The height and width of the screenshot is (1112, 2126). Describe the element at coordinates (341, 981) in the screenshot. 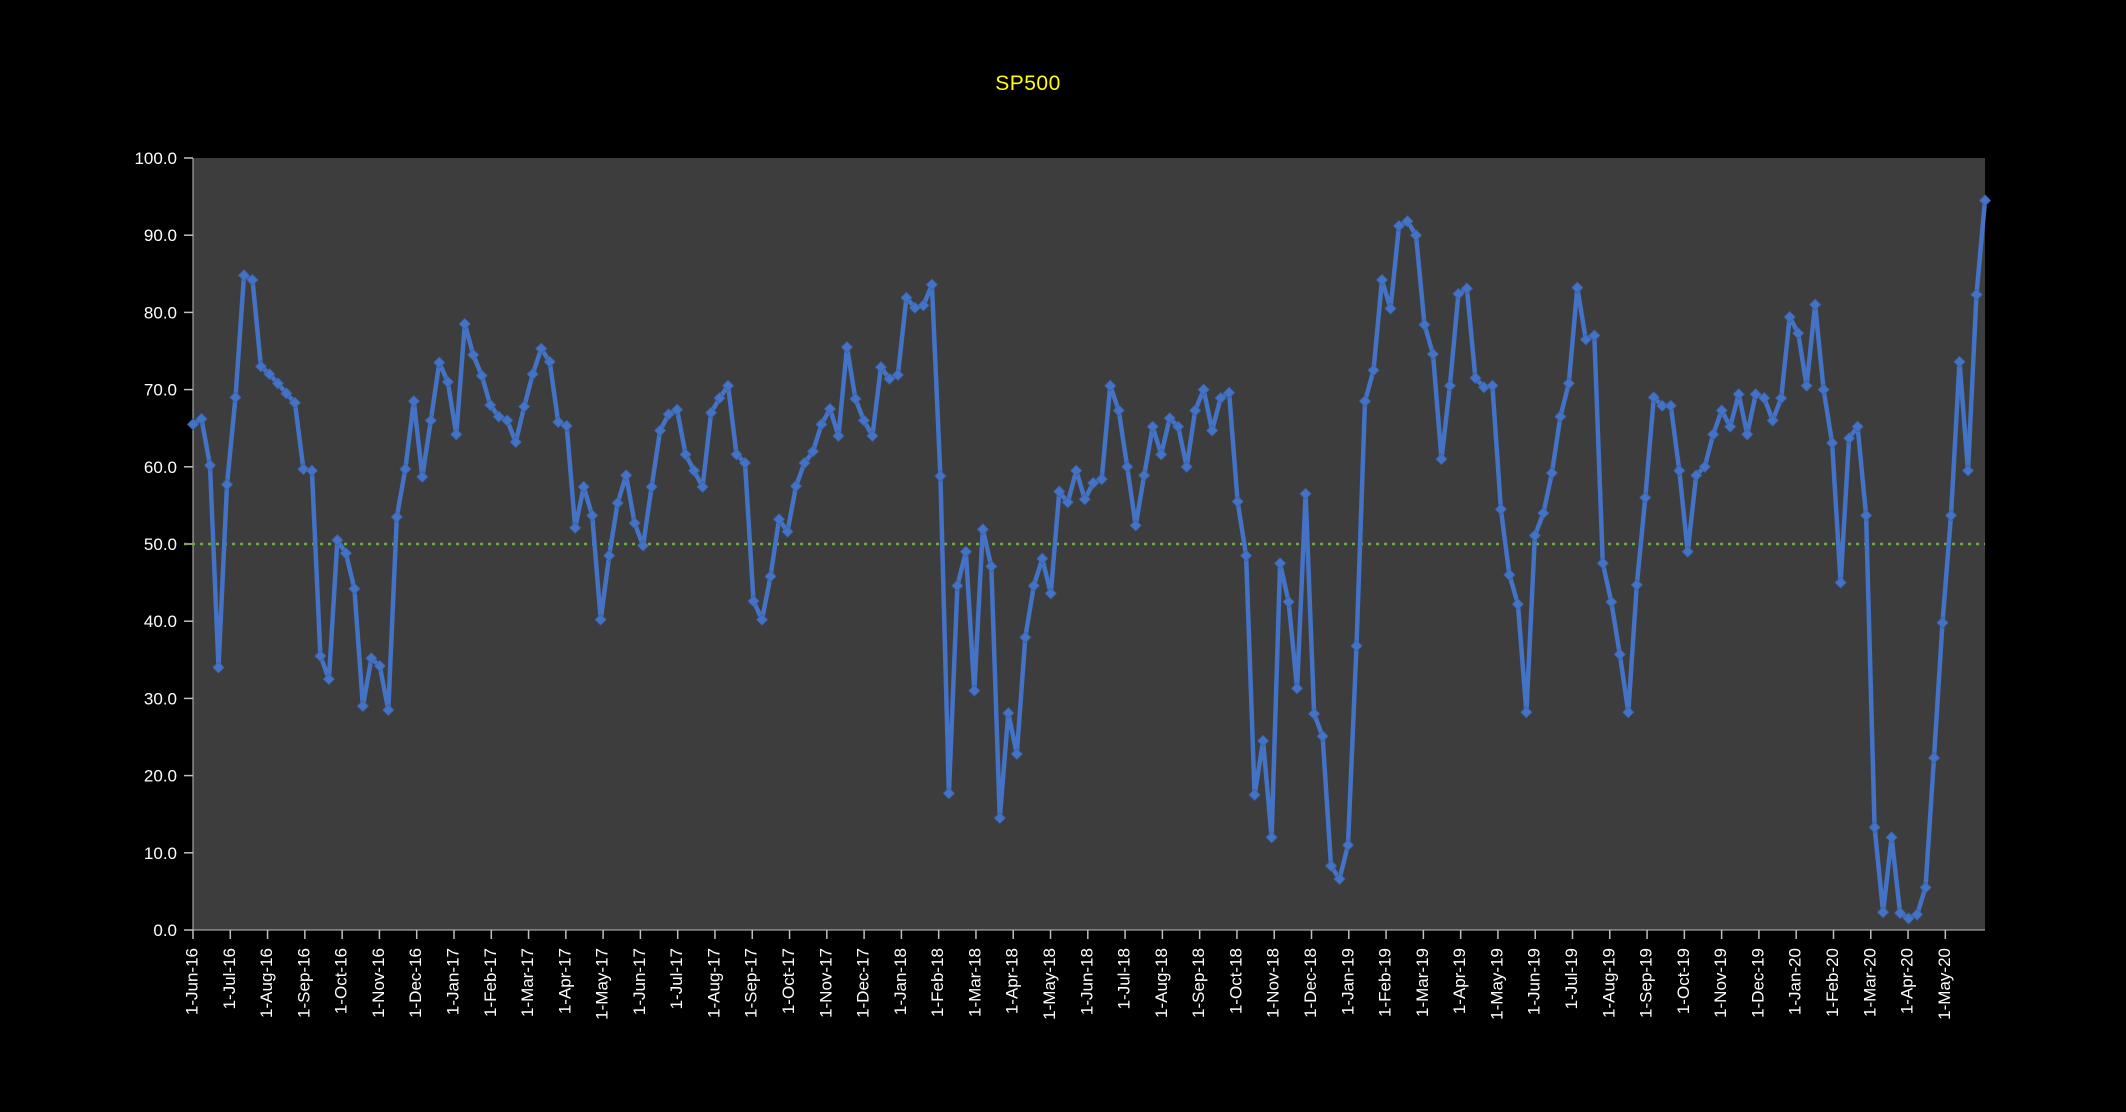

I see `x-tick-label: 1-Oct-16` at that location.